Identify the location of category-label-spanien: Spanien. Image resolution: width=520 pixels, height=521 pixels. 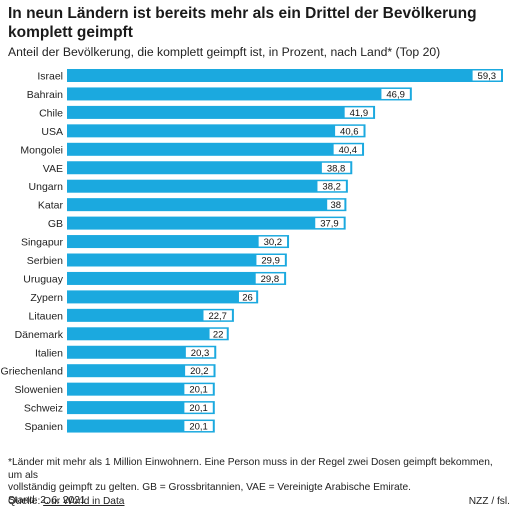
(43, 427).